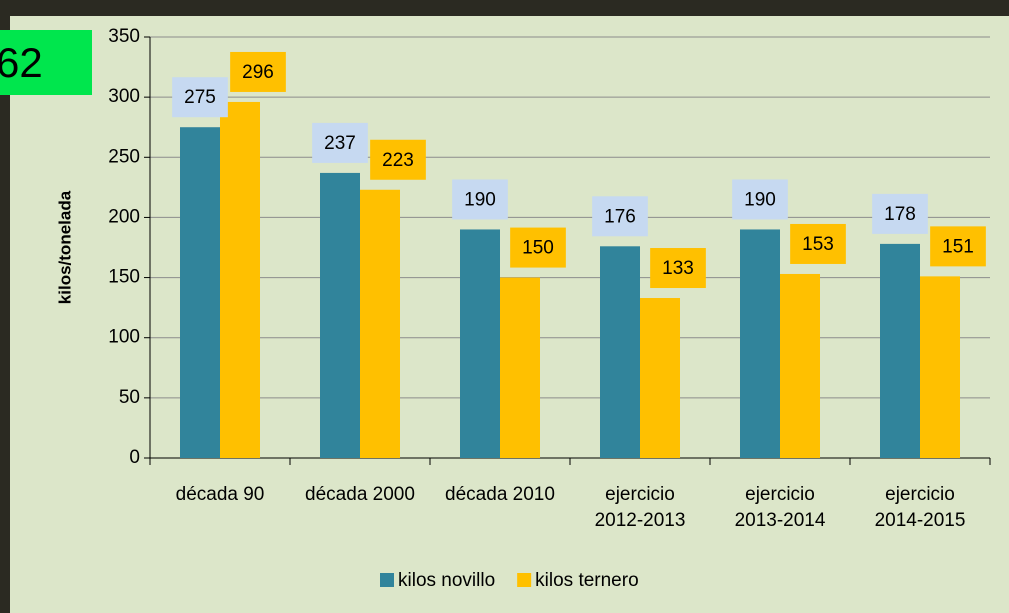 The height and width of the screenshot is (613, 1009). Describe the element at coordinates (64, 247) in the screenshot. I see `y-axis-title: kilos/tonelada` at that location.